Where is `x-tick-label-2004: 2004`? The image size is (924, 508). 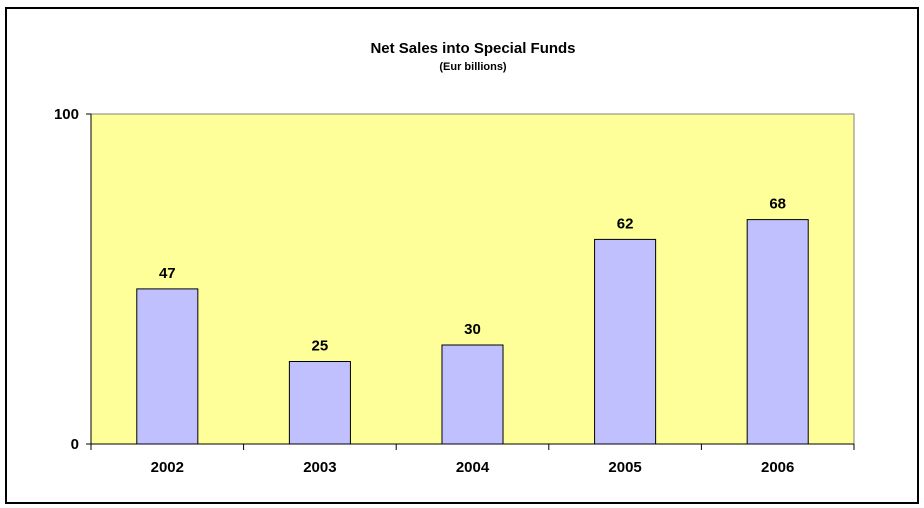 x-tick-label-2004: 2004 is located at coordinates (473, 467).